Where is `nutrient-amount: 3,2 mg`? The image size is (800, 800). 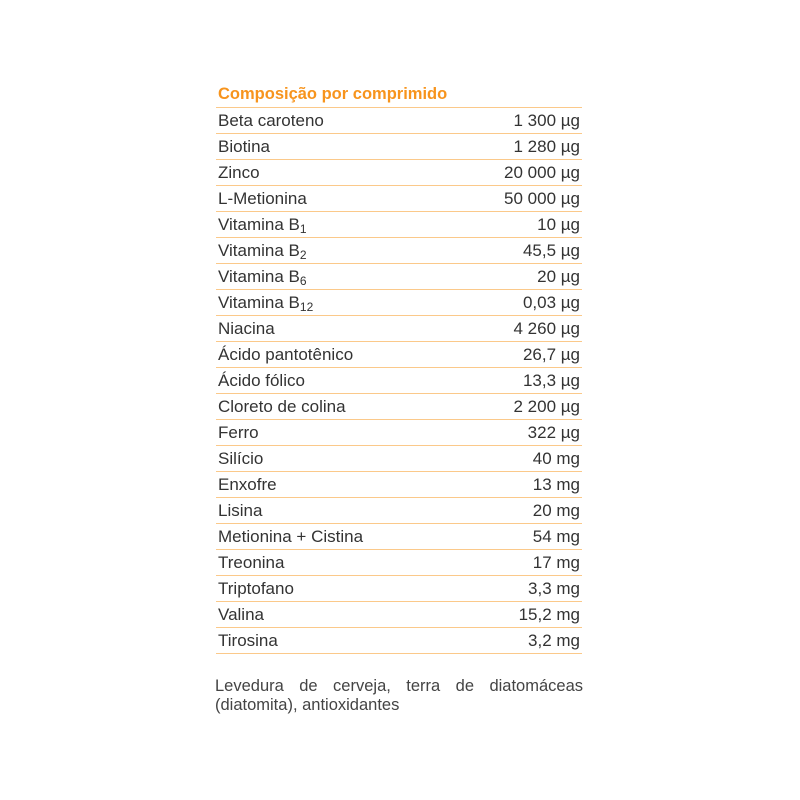
nutrient-amount: 3,2 mg is located at coordinates (554, 640).